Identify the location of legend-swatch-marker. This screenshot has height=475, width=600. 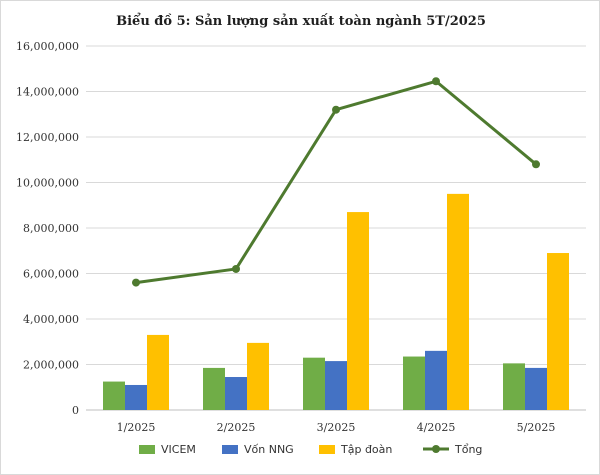
(436, 449).